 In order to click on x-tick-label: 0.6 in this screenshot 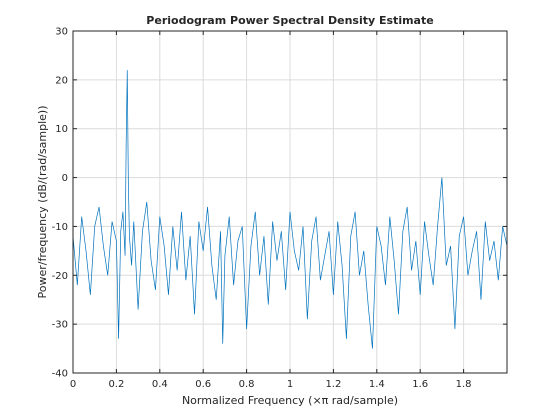, I will do `click(203, 384)`.